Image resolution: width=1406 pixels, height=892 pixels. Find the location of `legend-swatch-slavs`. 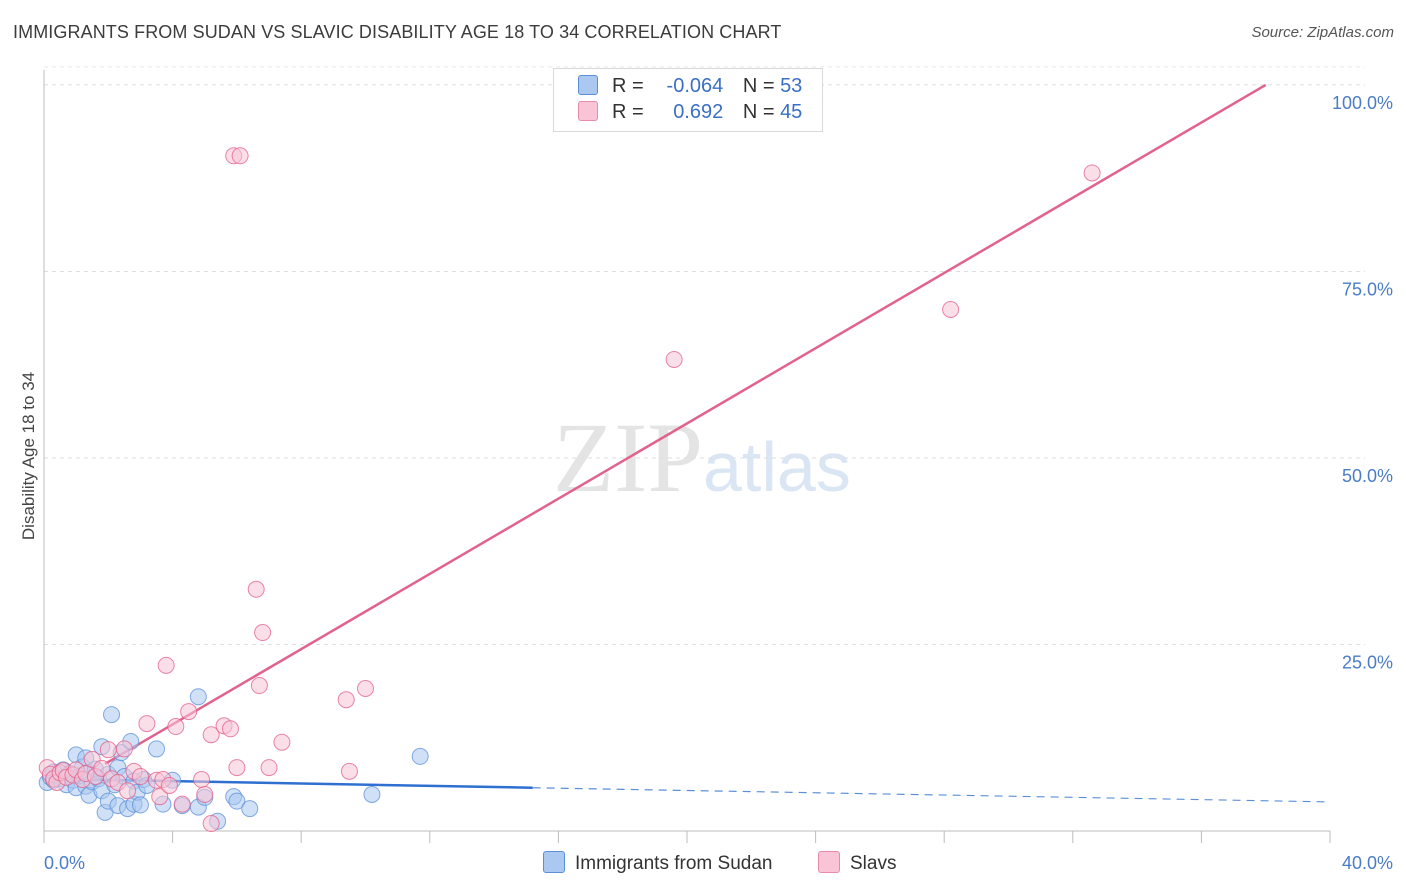

legend-swatch-slavs is located at coordinates (588, 111).